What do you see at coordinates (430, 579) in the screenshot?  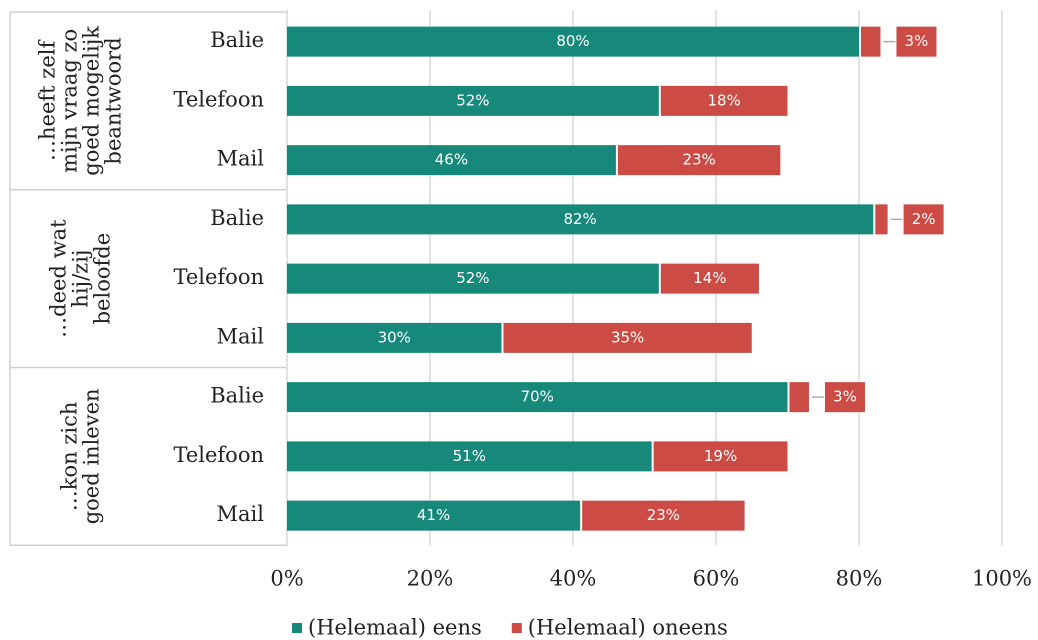 I see `x-tick-label: 20%` at bounding box center [430, 579].